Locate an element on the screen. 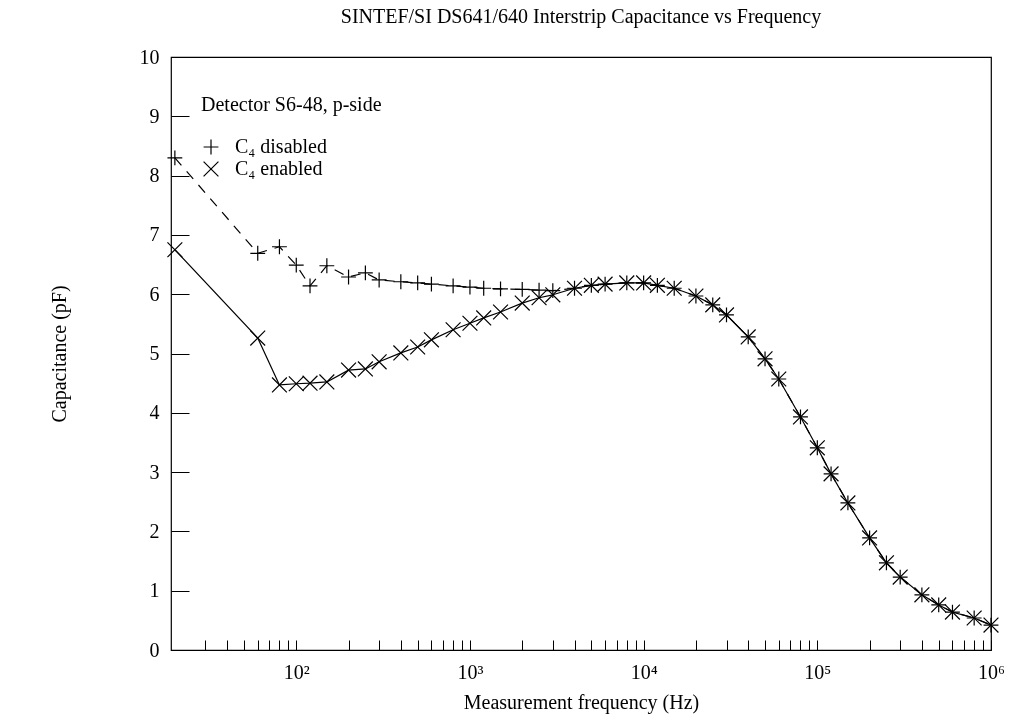  y-tick-label: 2 is located at coordinates (154, 530).